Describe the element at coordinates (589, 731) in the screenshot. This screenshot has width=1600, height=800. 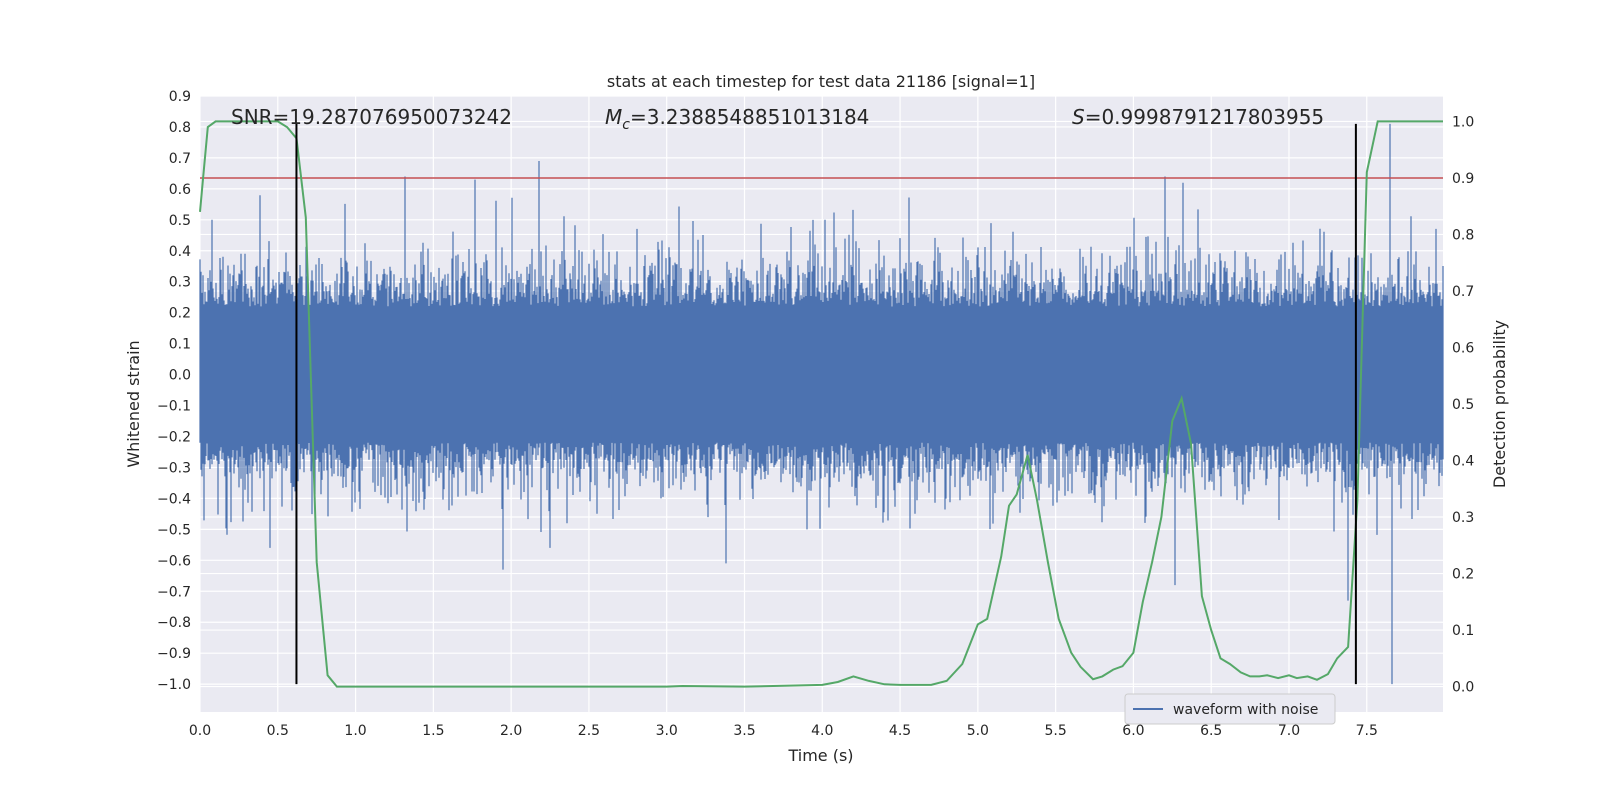
I see `x-tick-label: 2.5` at that location.